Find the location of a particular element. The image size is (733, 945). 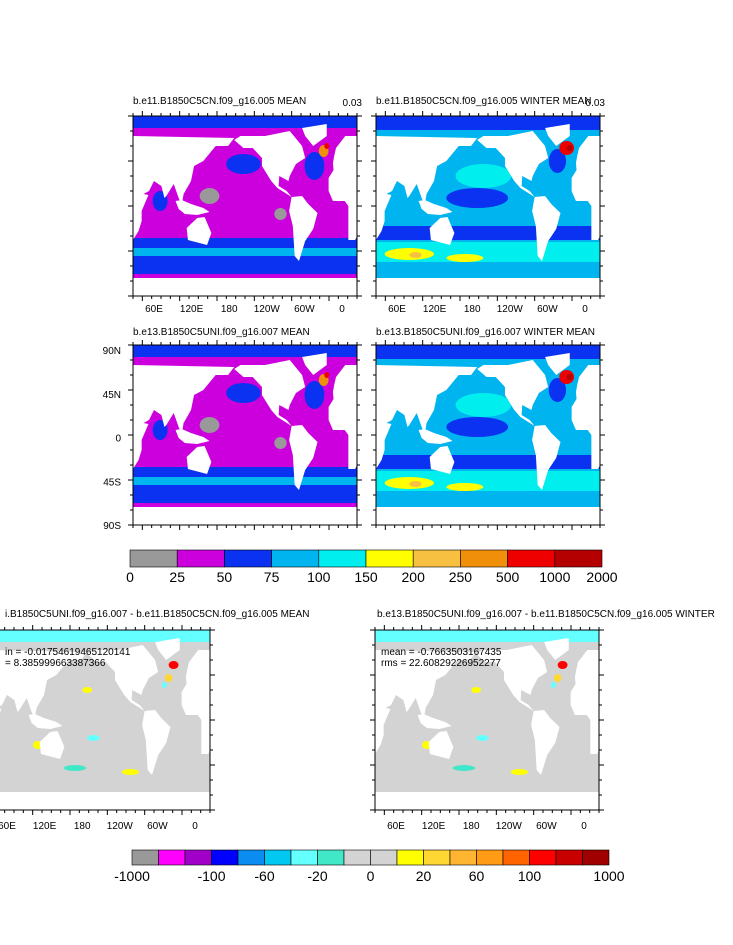

colorbar-label: -1000 is located at coordinates (132, 876).